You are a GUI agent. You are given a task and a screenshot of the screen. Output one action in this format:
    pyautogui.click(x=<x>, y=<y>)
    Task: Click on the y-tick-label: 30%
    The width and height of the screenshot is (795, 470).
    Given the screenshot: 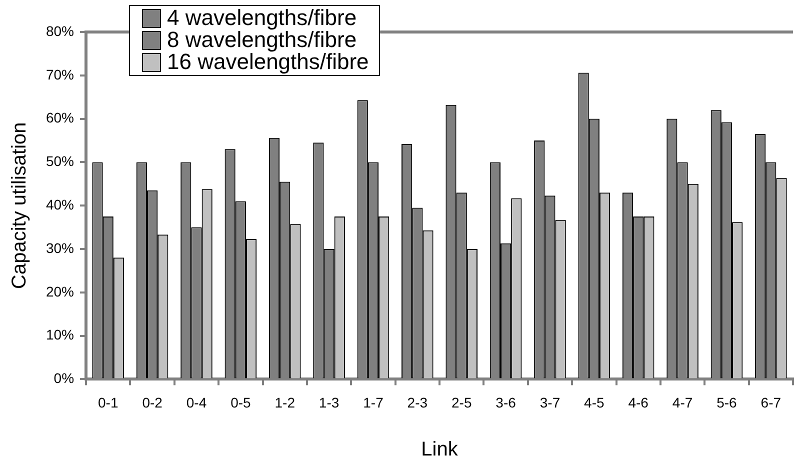 What is the action you would take?
    pyautogui.click(x=60, y=248)
    